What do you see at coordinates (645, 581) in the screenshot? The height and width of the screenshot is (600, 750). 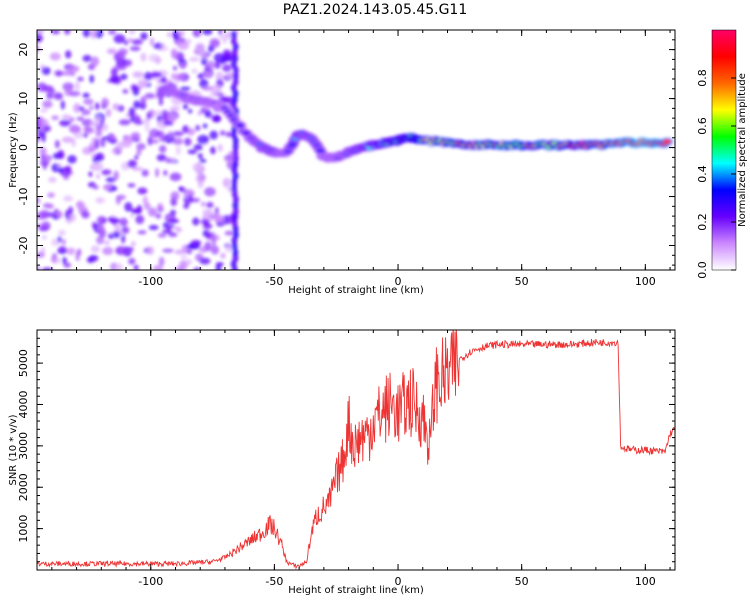 I see `snr-xtick-label: 100` at bounding box center [645, 581].